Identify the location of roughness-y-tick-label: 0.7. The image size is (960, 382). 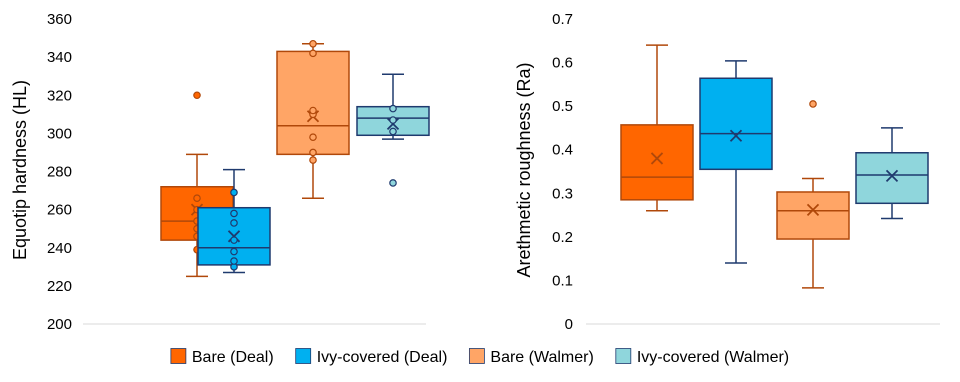
(562, 19).